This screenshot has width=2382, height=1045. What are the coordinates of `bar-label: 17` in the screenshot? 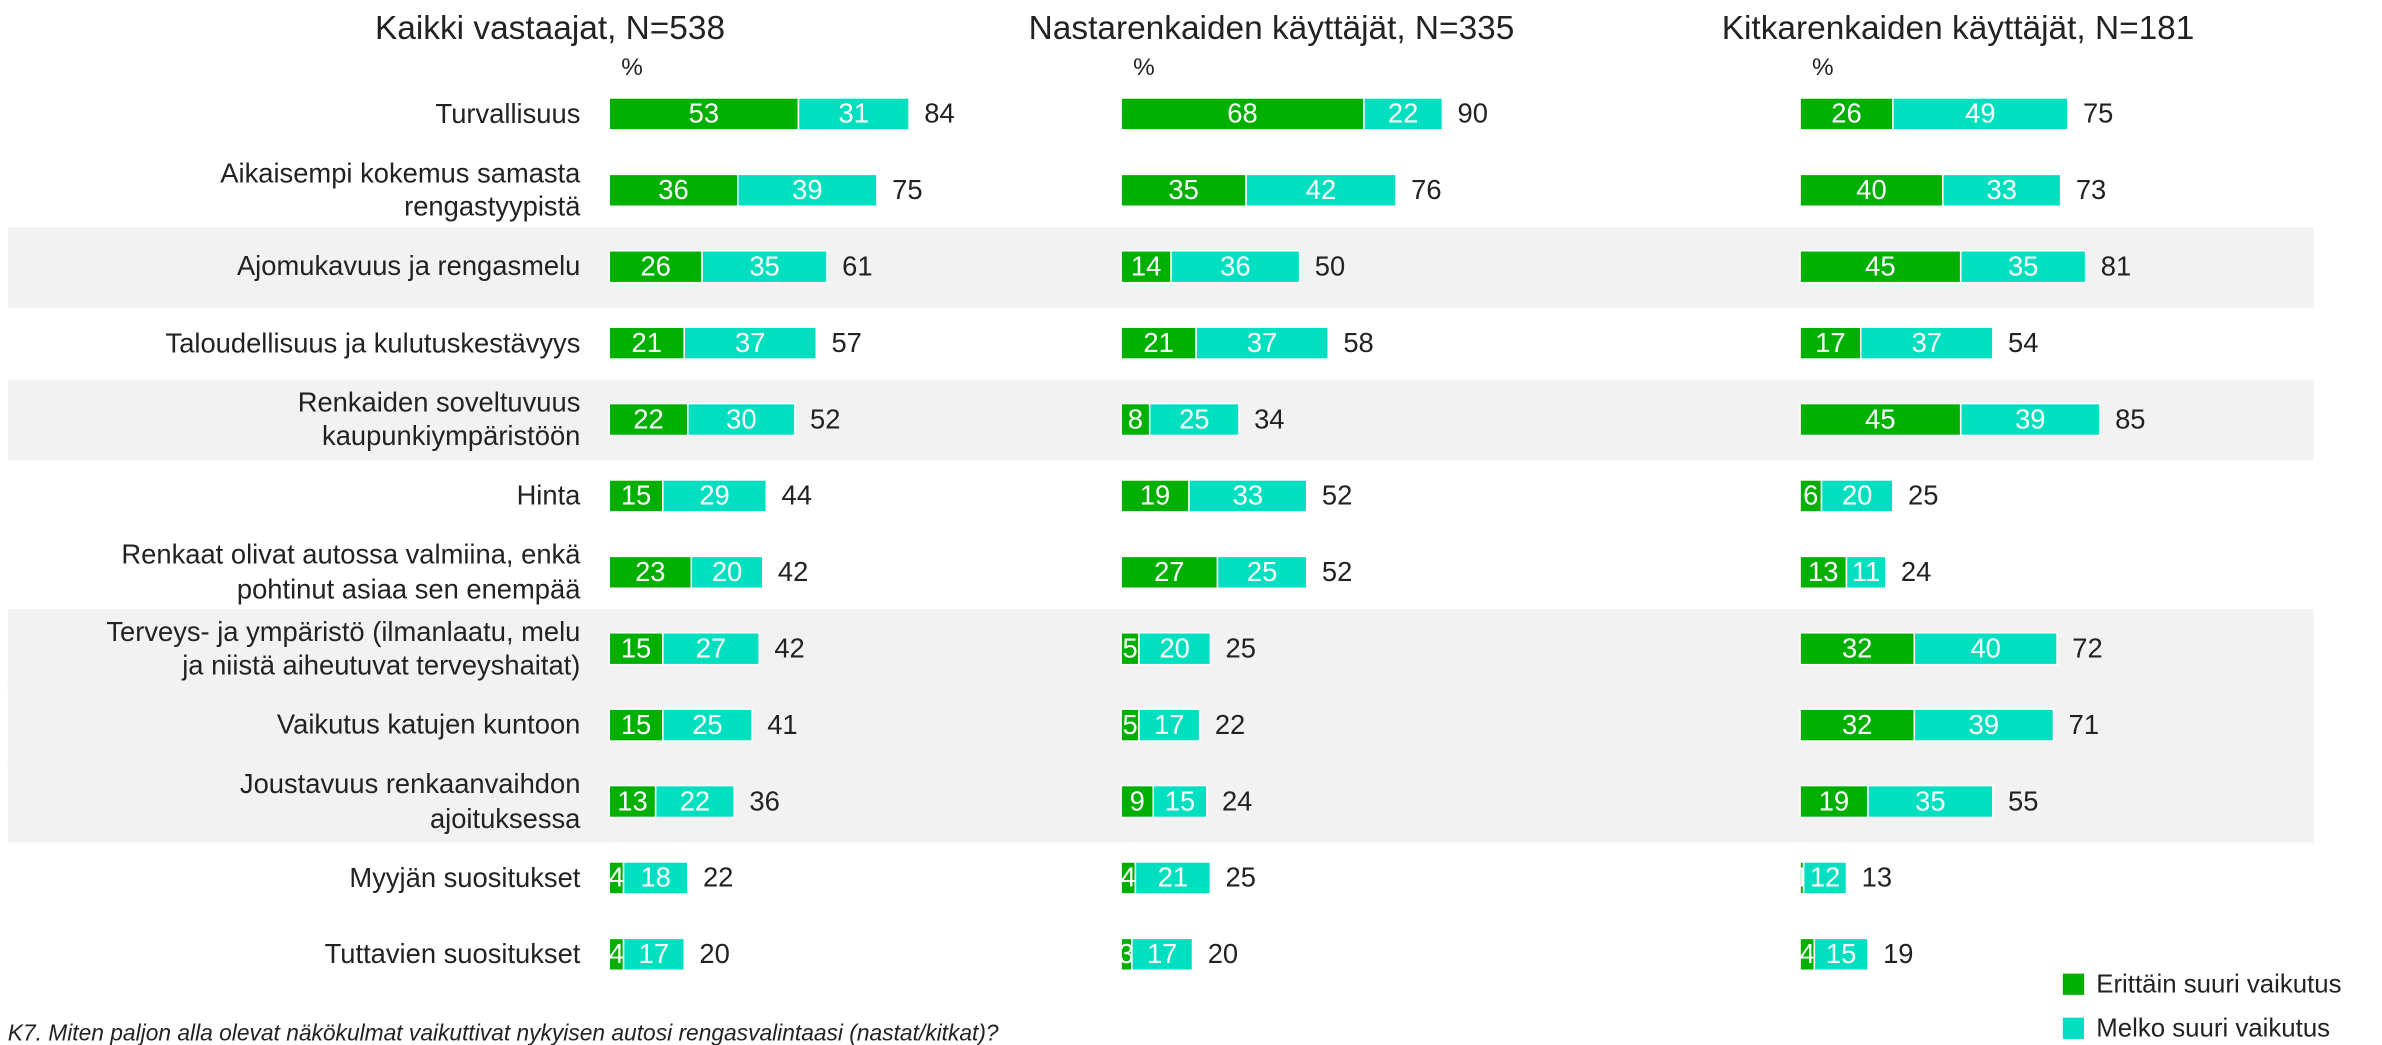 It's located at (1162, 953).